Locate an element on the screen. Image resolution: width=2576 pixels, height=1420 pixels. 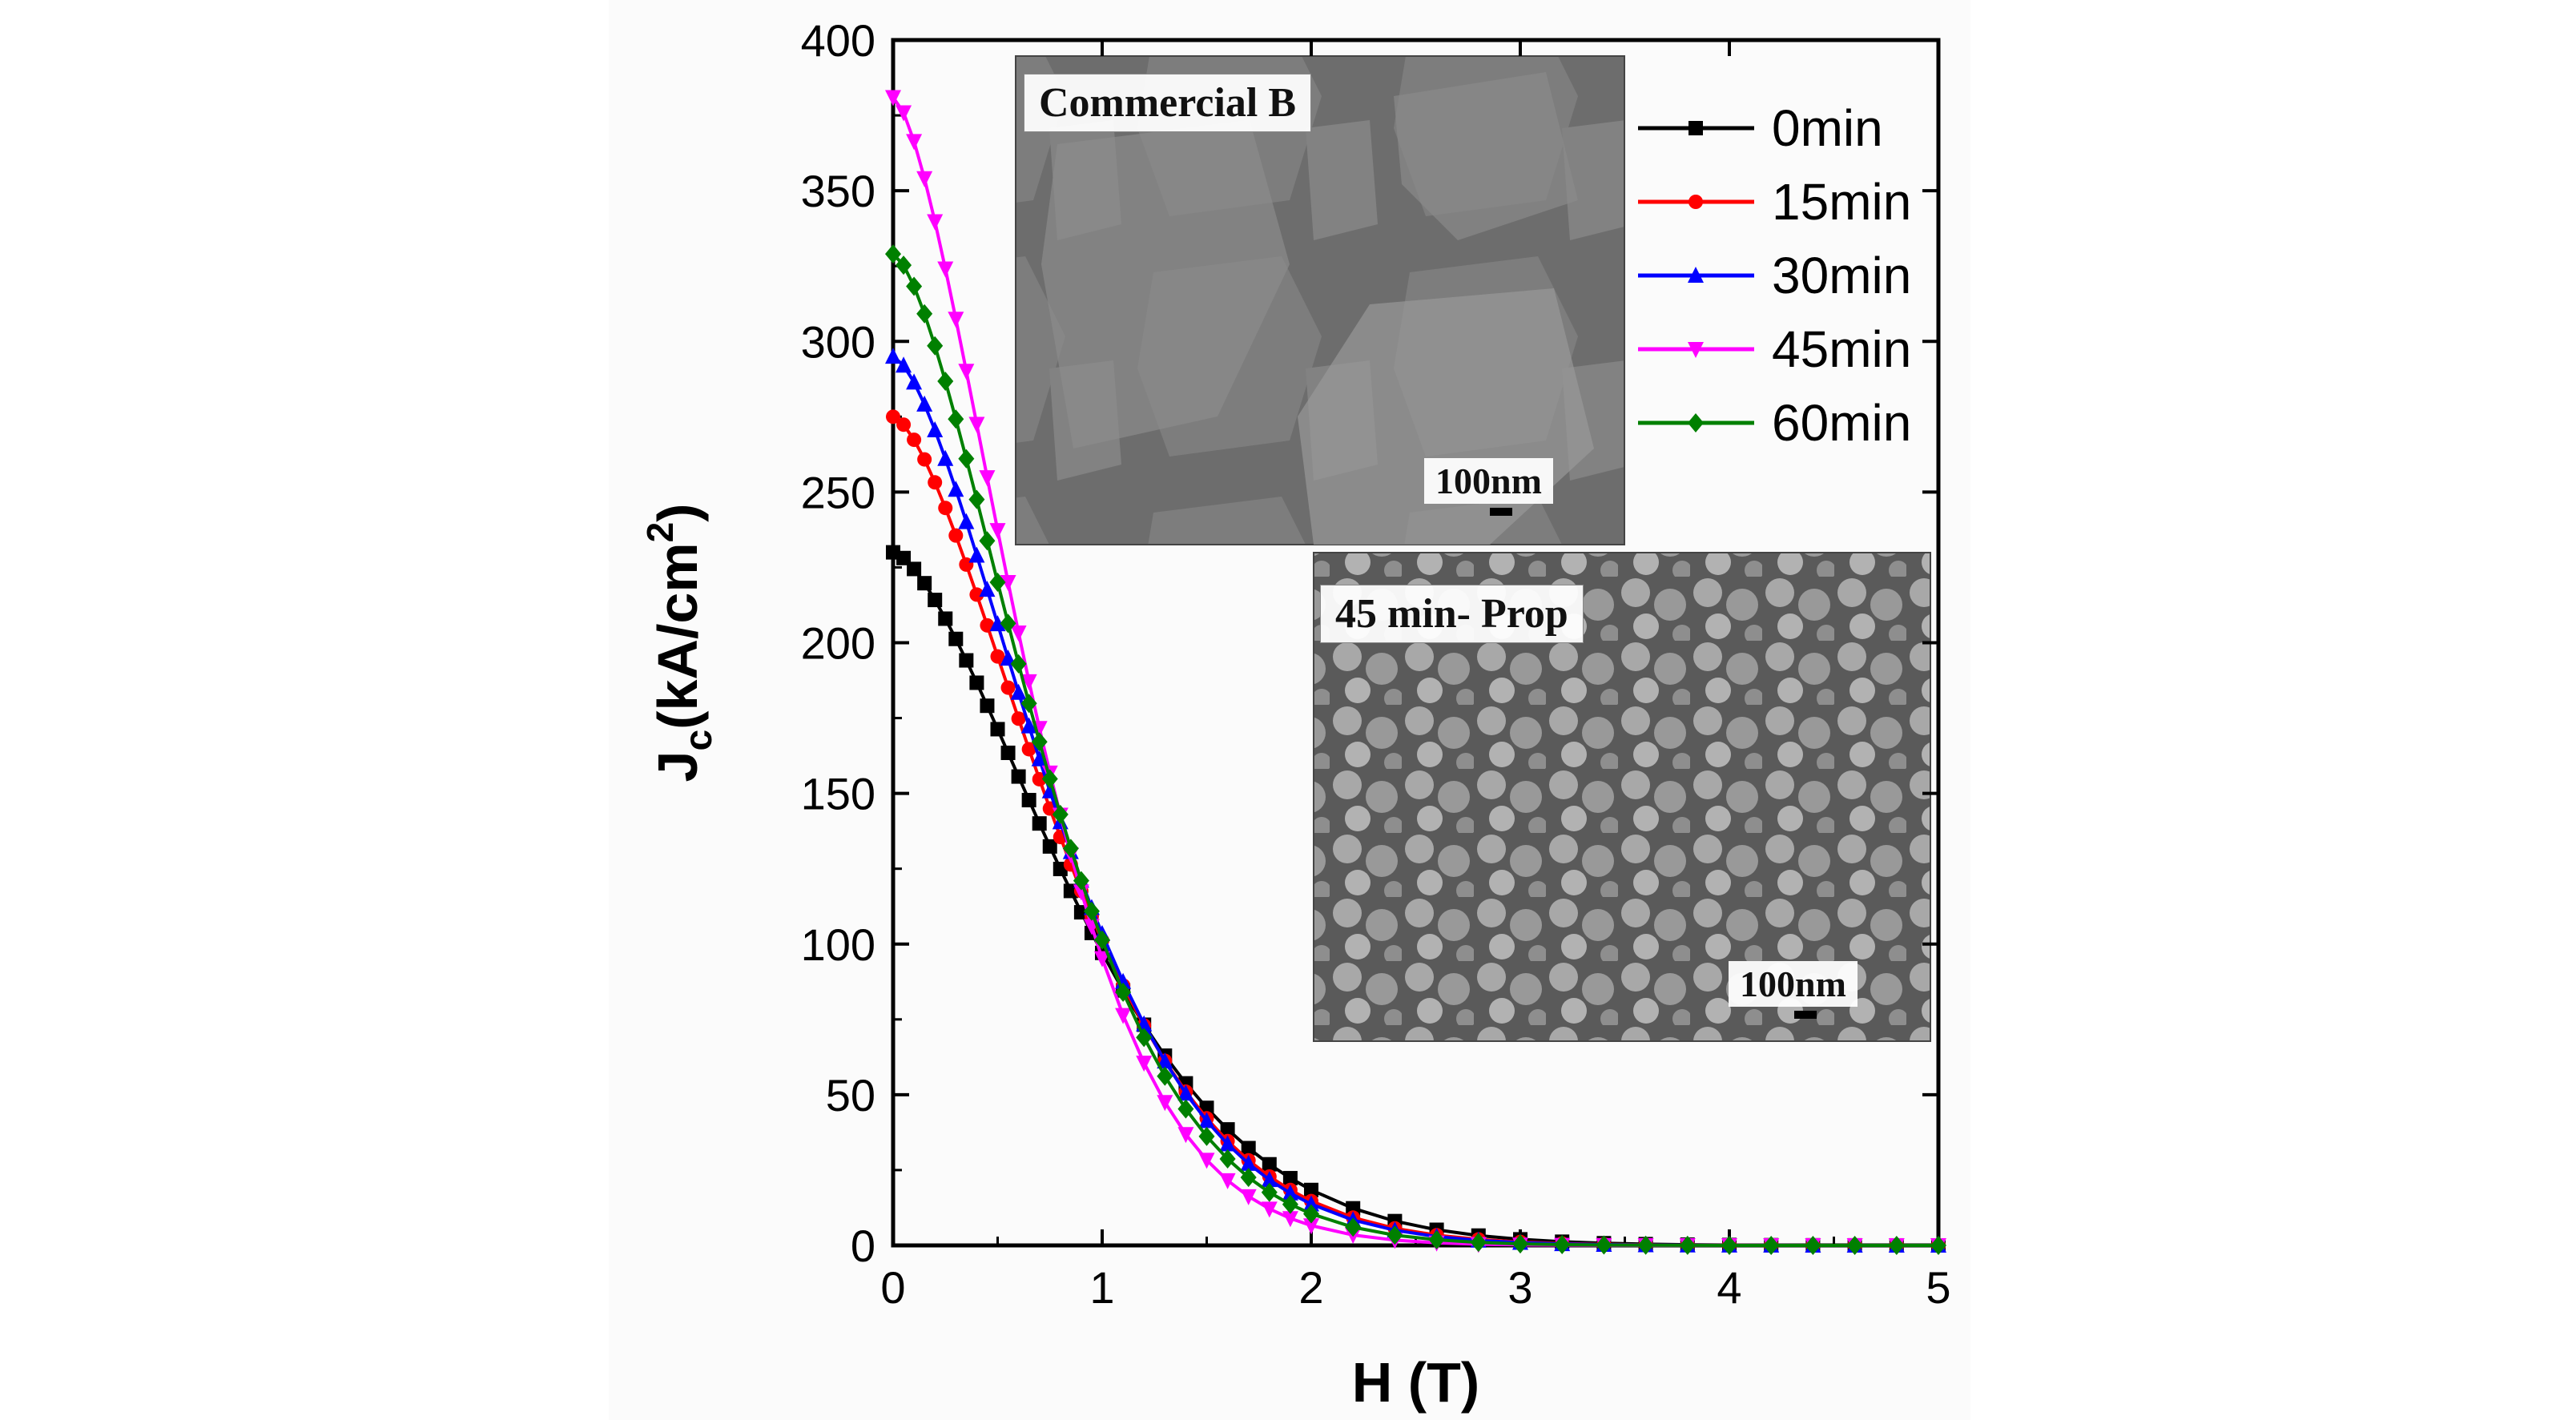
y-tick-label: 100 is located at coordinates (838, 944).